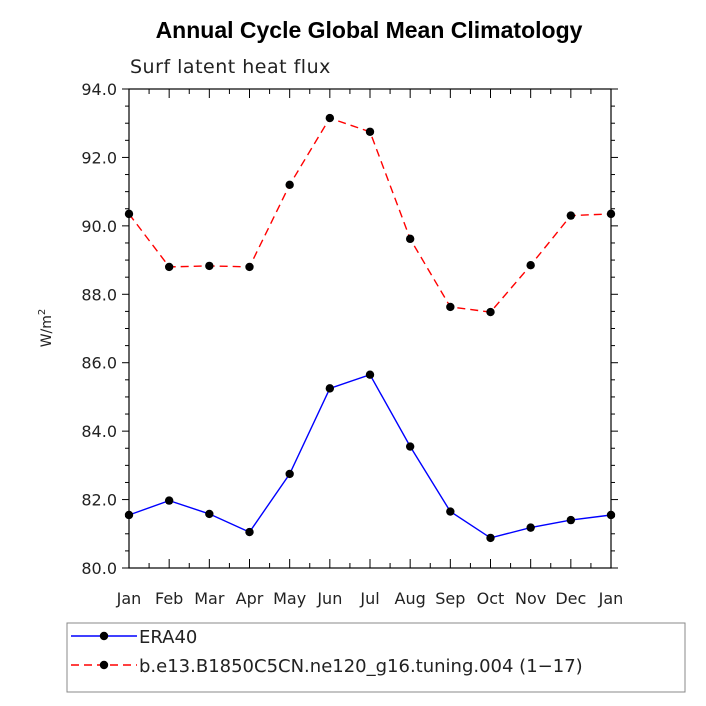 The width and height of the screenshot is (706, 706). Describe the element at coordinates (250, 598) in the screenshot. I see `x-tick-label: Apr` at that location.